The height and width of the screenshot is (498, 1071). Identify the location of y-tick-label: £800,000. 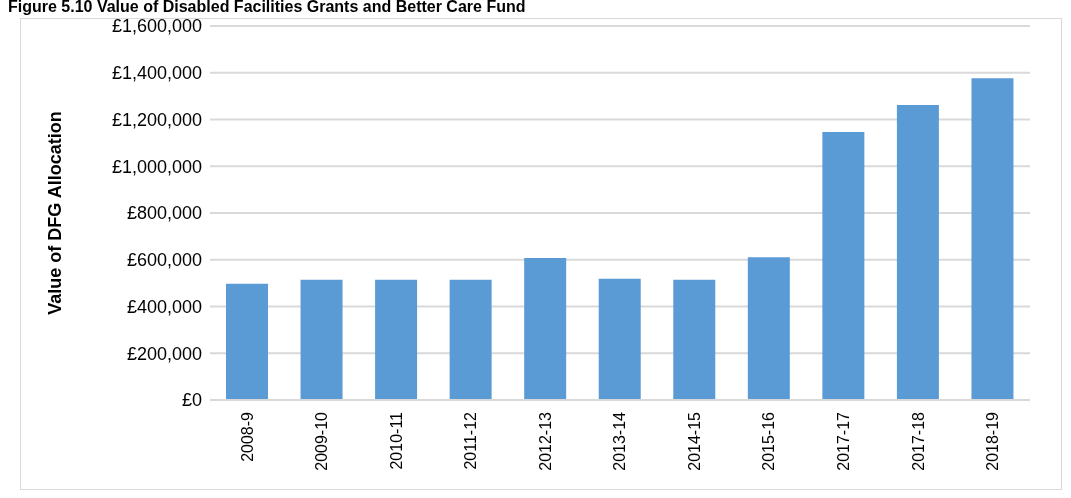
(164, 213).